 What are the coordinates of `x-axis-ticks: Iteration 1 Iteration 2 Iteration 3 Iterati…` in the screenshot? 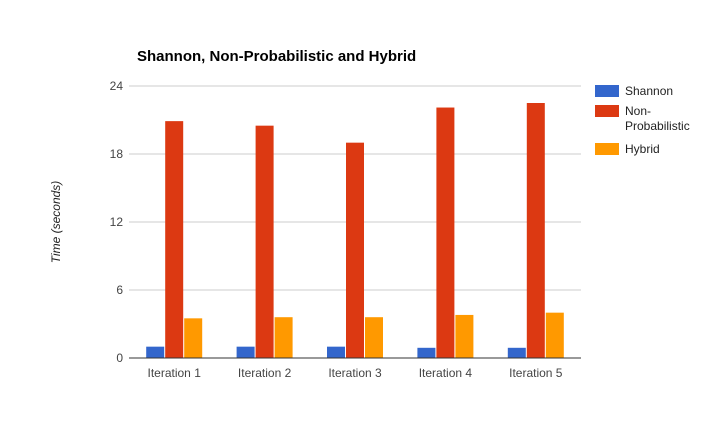 It's located at (355, 373).